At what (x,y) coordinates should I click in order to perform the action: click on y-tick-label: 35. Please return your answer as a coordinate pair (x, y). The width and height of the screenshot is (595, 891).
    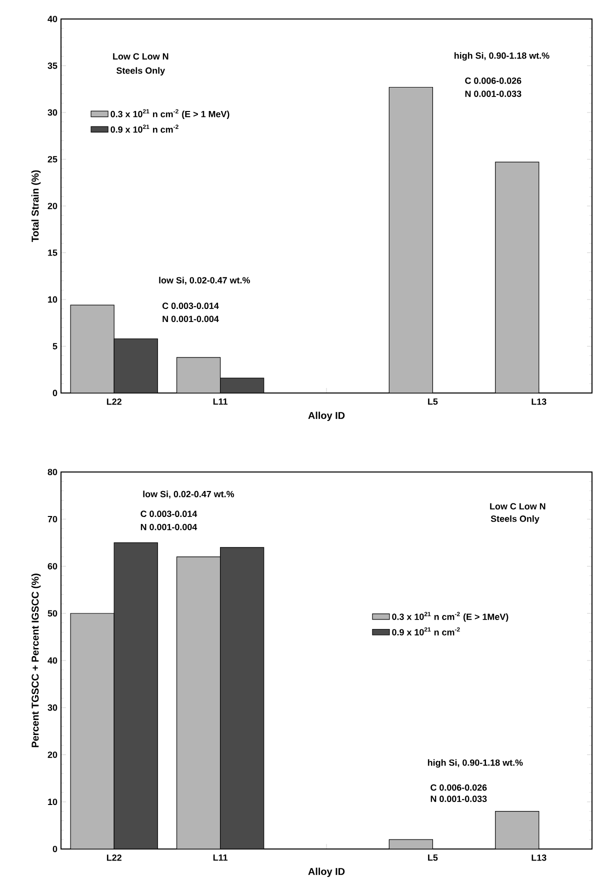
    Looking at the image, I should click on (53, 65).